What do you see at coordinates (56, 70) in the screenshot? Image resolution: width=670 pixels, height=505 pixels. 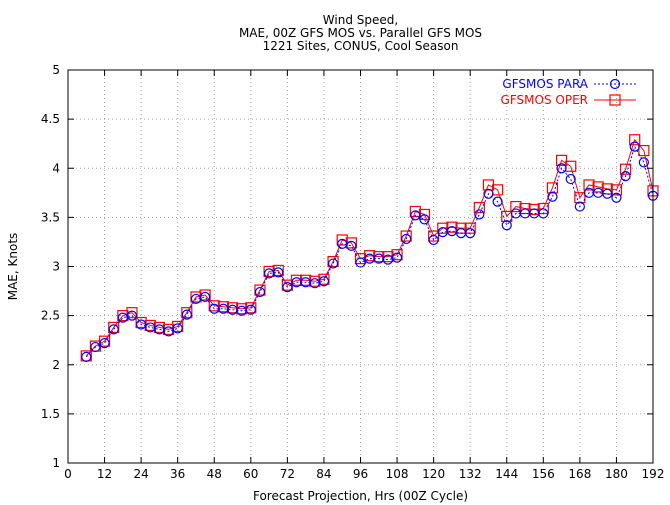 I see `y-tick-label: 5` at bounding box center [56, 70].